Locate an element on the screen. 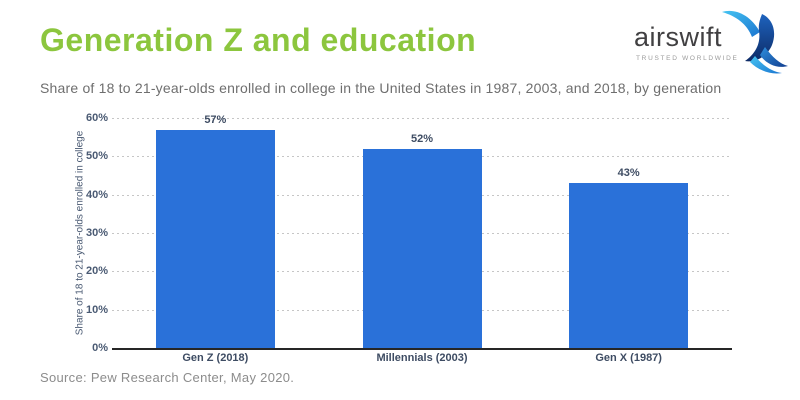 The image size is (800, 400). x-tick-label: Gen Z (2018) is located at coordinates (215, 358).